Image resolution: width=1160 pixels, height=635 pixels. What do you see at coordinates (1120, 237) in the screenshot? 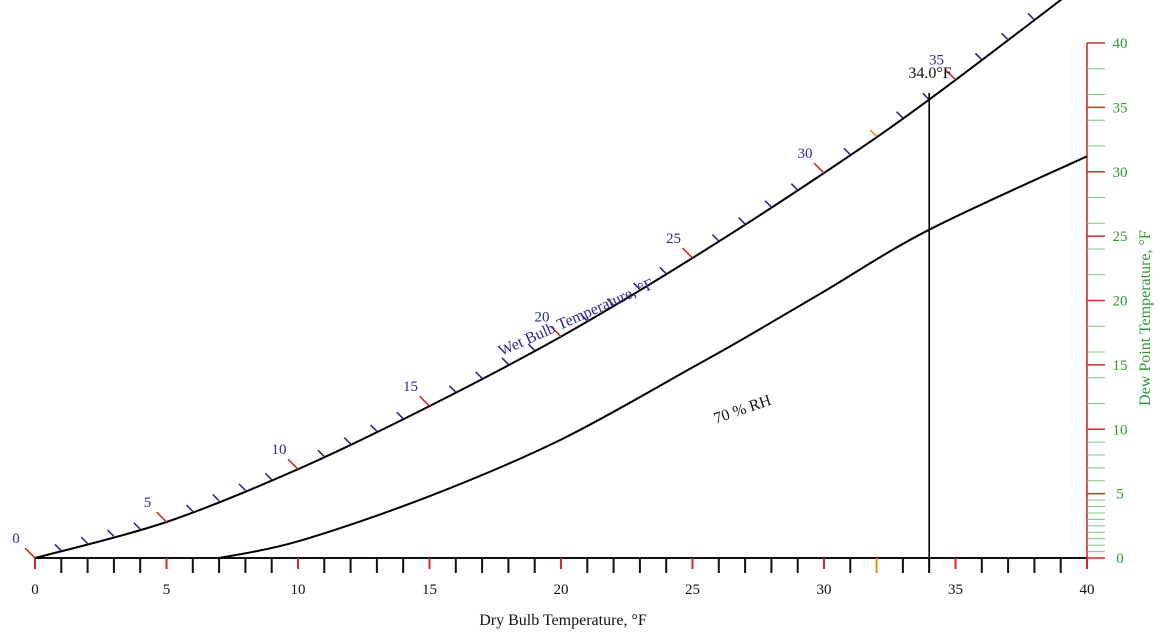
I see `y-tick-label: 25` at bounding box center [1120, 237].